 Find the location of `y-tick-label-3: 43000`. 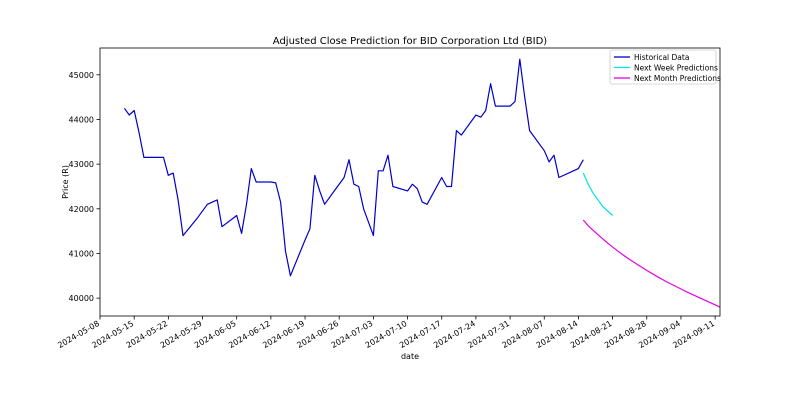

y-tick-label-3: 43000 is located at coordinates (81, 164).